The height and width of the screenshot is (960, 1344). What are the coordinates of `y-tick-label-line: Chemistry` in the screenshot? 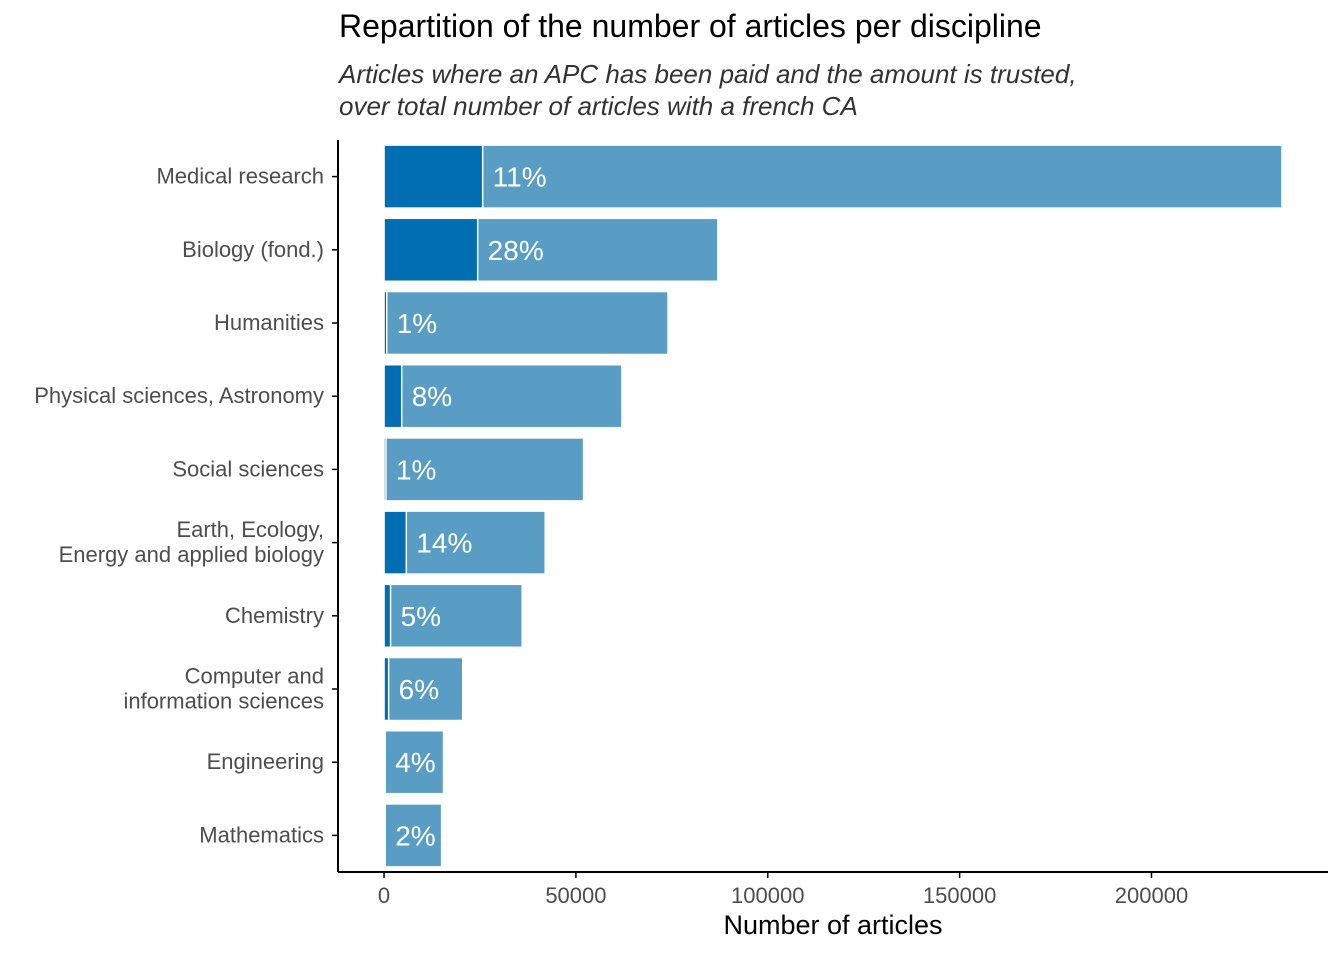 It's located at (274, 615).